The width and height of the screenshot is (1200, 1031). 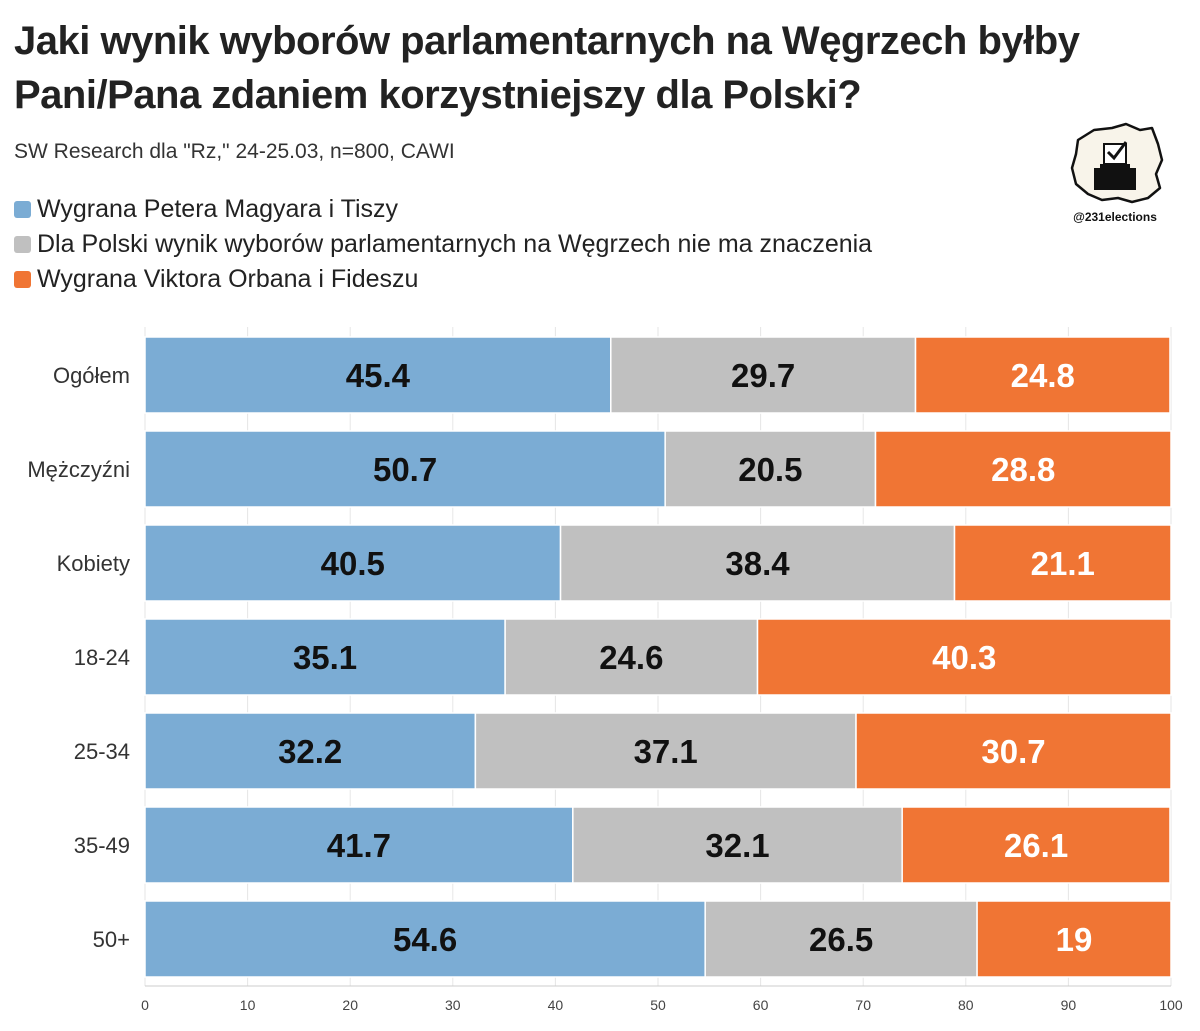 What do you see at coordinates (102, 751) in the screenshot?
I see `category-label: 25-34` at bounding box center [102, 751].